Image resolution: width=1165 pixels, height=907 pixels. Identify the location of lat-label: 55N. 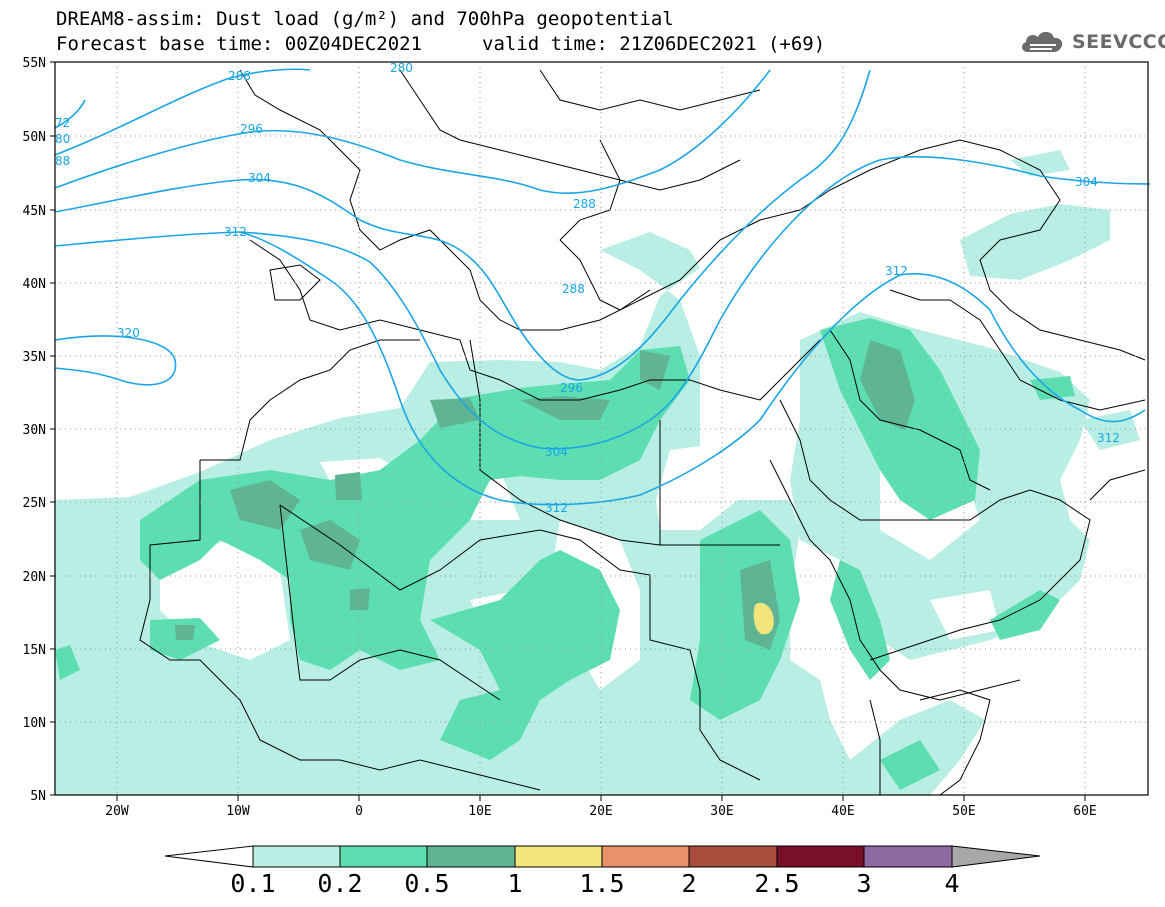
(34, 63).